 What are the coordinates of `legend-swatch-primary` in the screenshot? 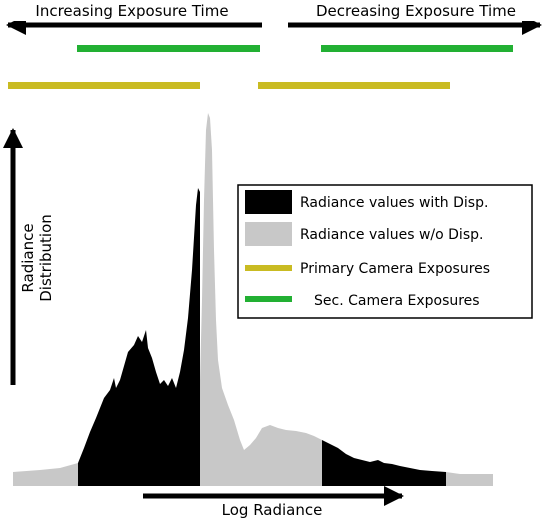 It's located at (268, 268).